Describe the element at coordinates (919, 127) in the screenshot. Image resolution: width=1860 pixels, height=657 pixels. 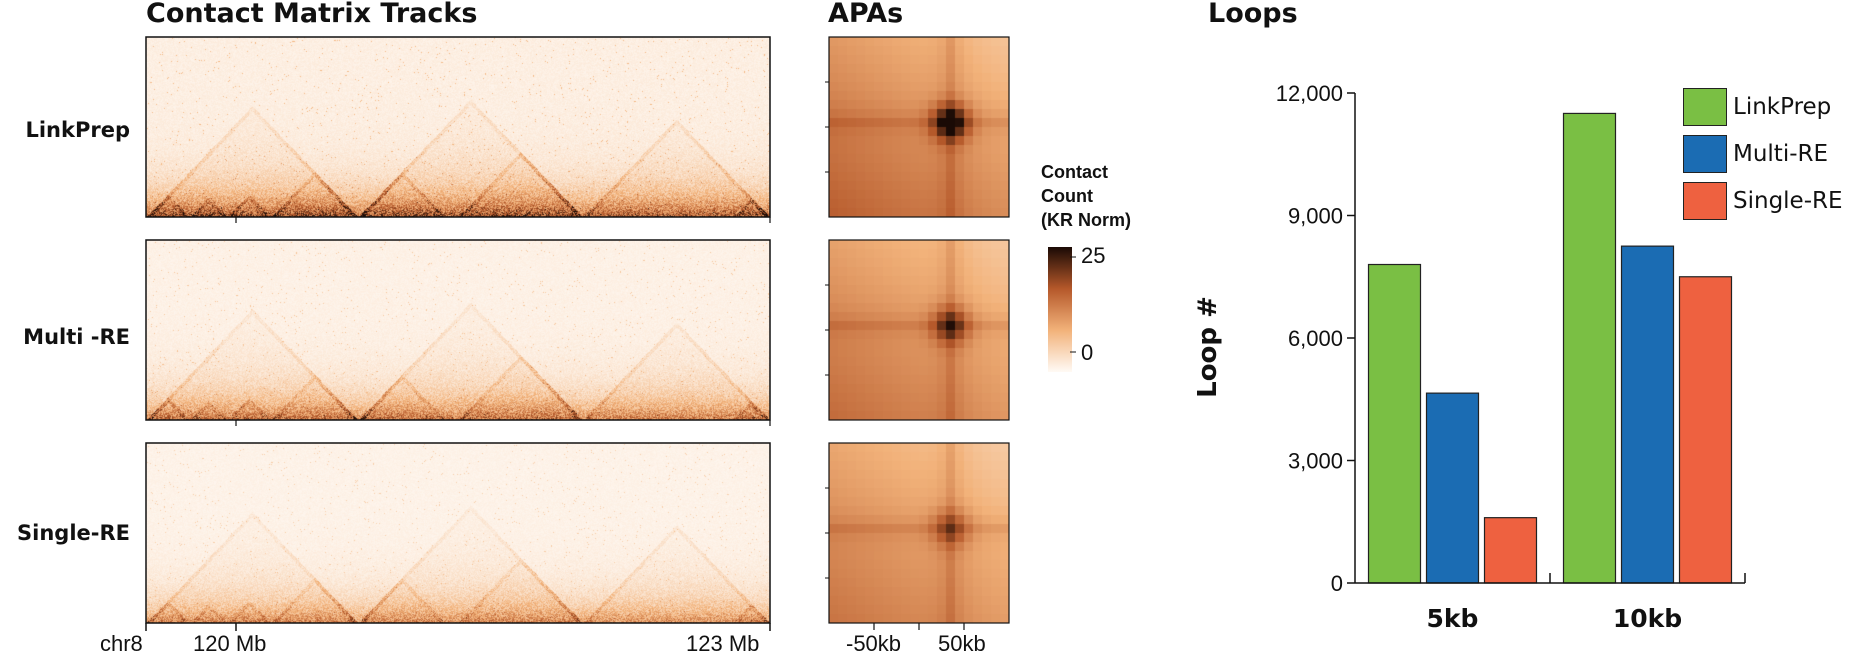
I see `apa-heatmap-linkprep` at that location.